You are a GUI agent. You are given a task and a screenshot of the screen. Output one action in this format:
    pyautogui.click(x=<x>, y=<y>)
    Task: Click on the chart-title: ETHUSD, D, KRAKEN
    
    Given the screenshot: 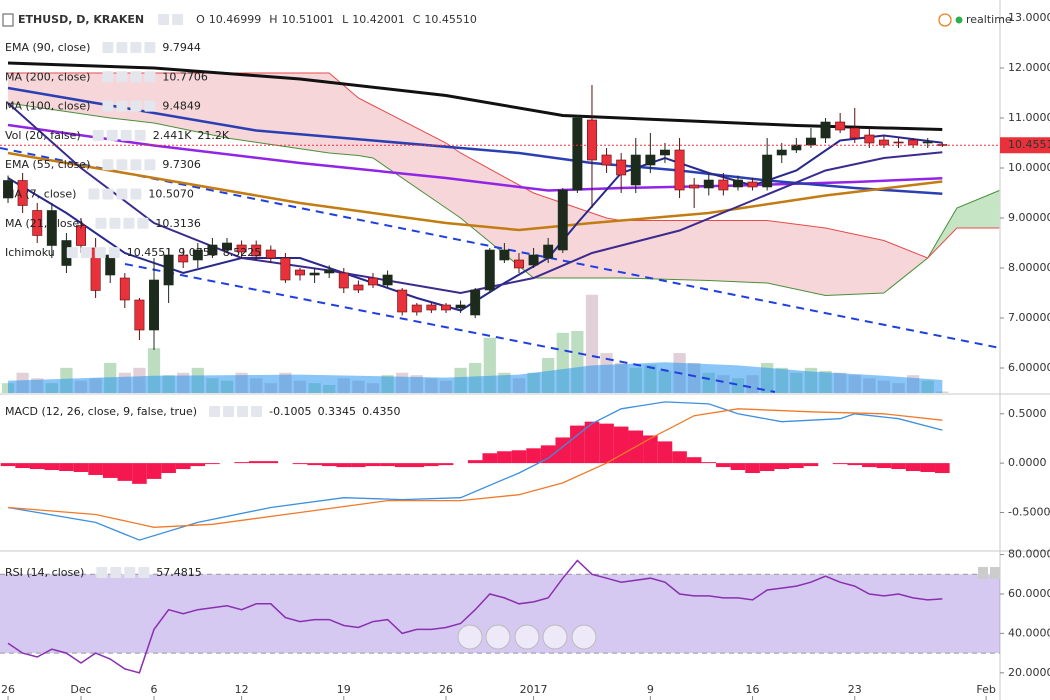 What is the action you would take?
    pyautogui.click(x=81, y=19)
    